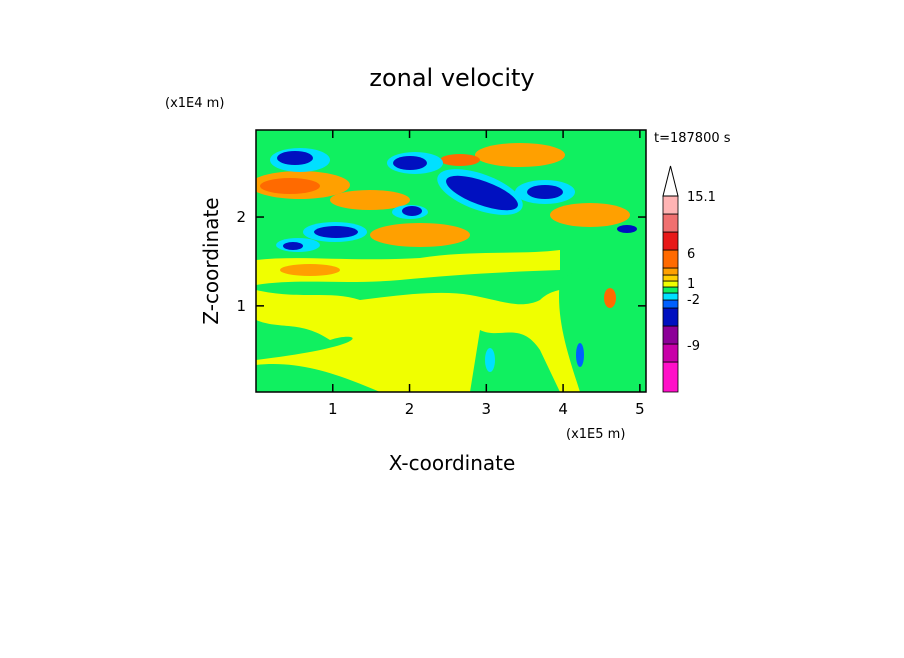  What do you see at coordinates (211, 260) in the screenshot?
I see `y-axis-label: Z-coordinate` at bounding box center [211, 260].